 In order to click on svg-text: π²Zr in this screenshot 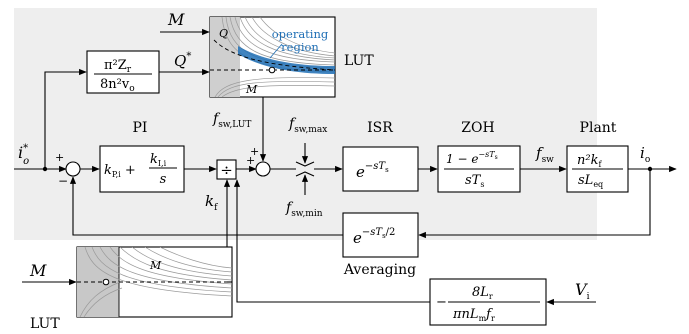, I will do `click(118, 66)`.